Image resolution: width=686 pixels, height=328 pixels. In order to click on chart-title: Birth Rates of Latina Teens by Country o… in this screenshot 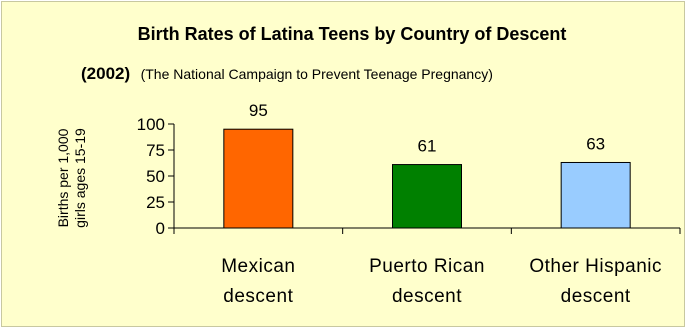, I will do `click(352, 34)`.